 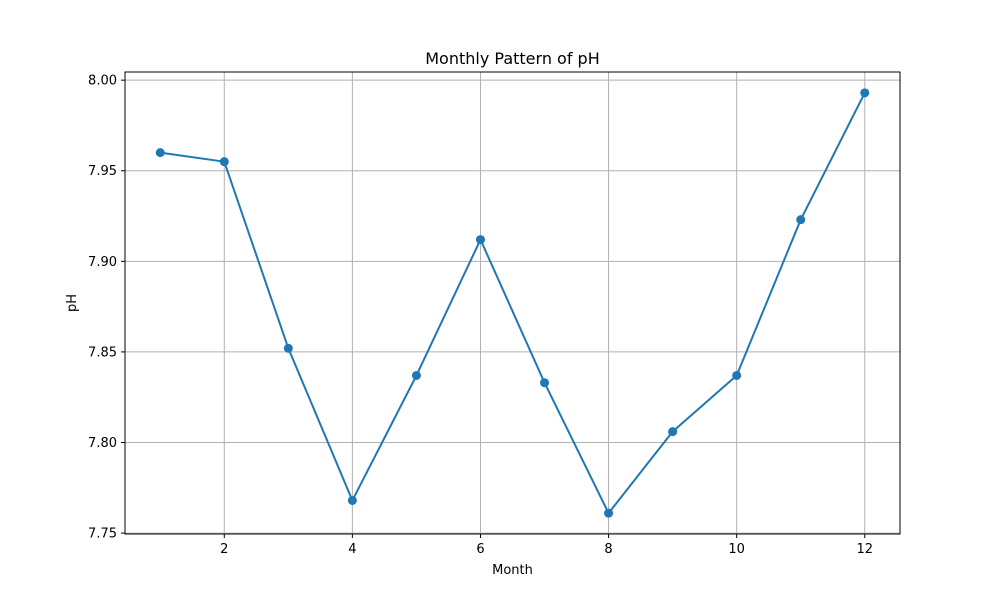 I want to click on y-tick-label: 7.85, so click(x=102, y=352).